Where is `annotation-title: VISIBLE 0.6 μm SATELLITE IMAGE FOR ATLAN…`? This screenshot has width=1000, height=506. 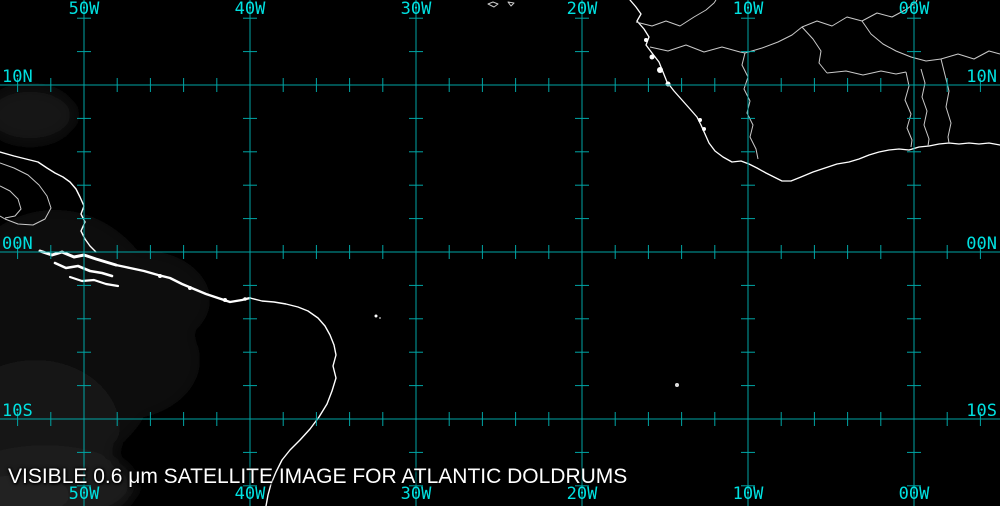 annotation-title: VISIBLE 0.6 μm SATELLITE IMAGE FOR ATLAN… is located at coordinates (318, 476).